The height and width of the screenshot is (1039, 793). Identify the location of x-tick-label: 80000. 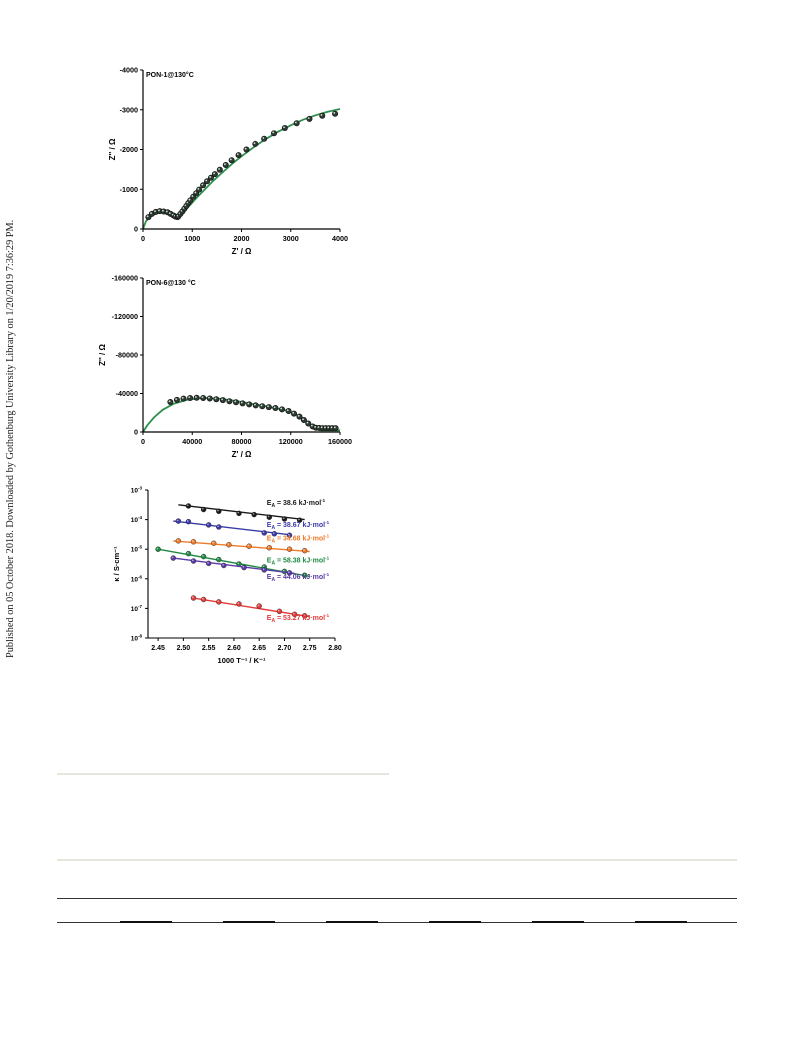
(242, 441).